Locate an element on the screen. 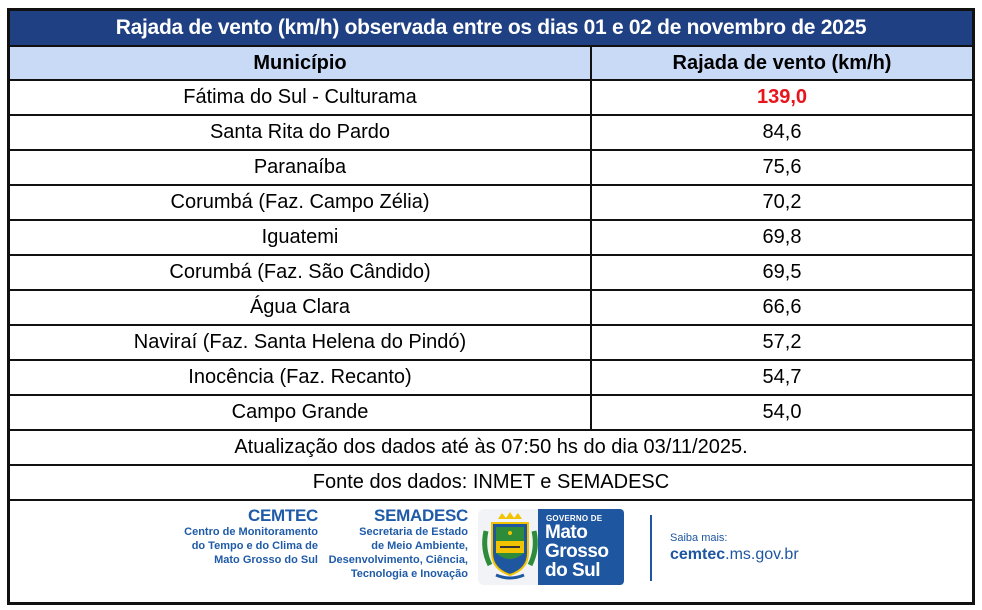  municipio-cell: Corumbá (Faz. Campo Zélia) is located at coordinates (300, 202).